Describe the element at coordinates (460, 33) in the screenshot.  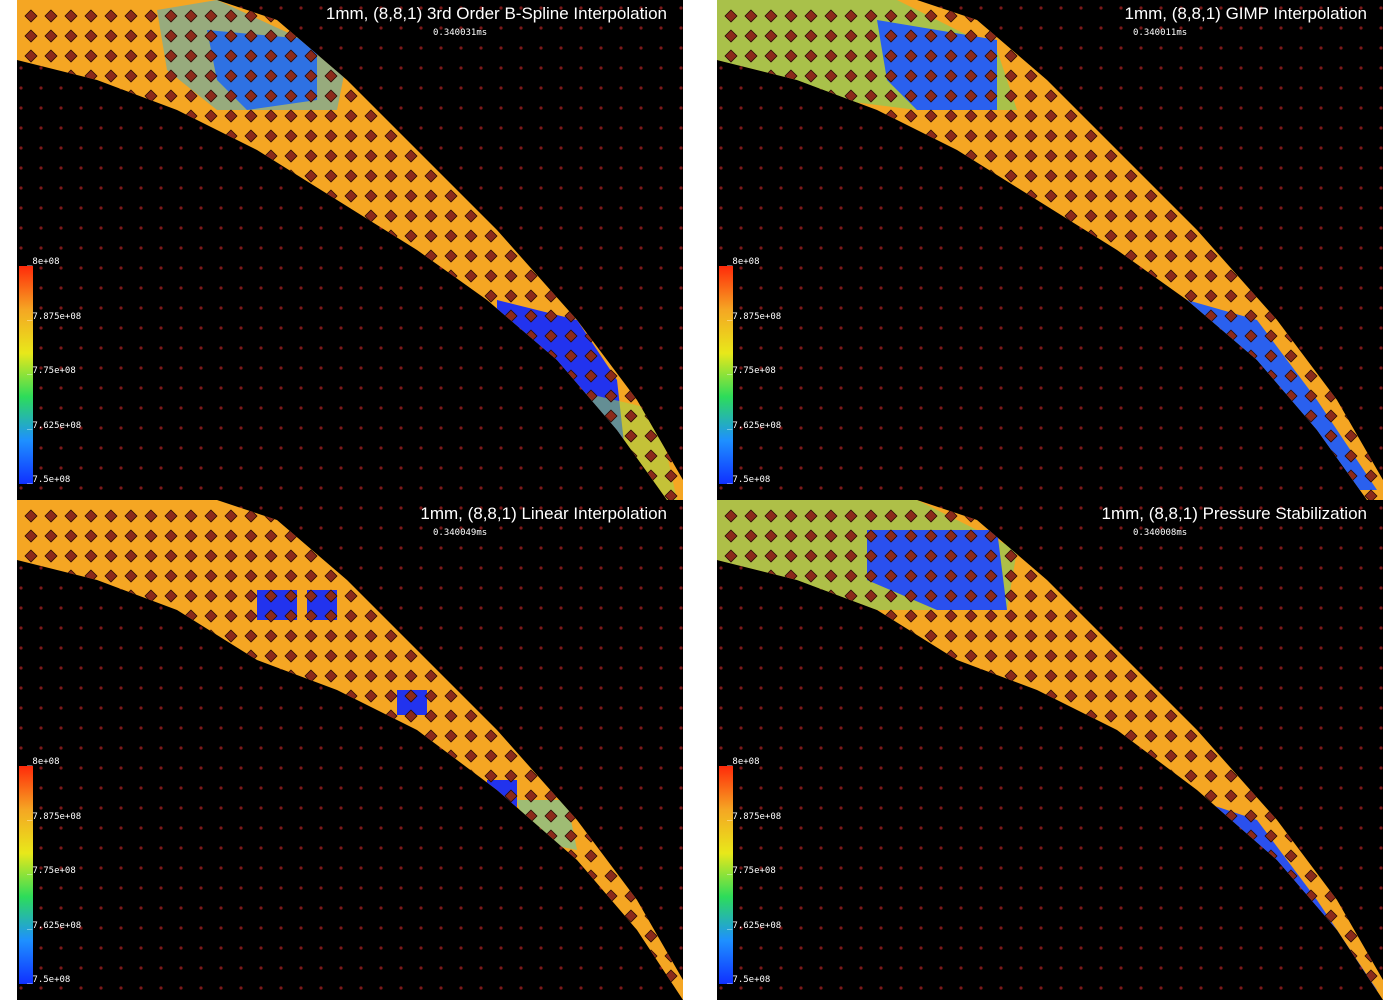
I see `panel-time: 0.340031ms` at that location.